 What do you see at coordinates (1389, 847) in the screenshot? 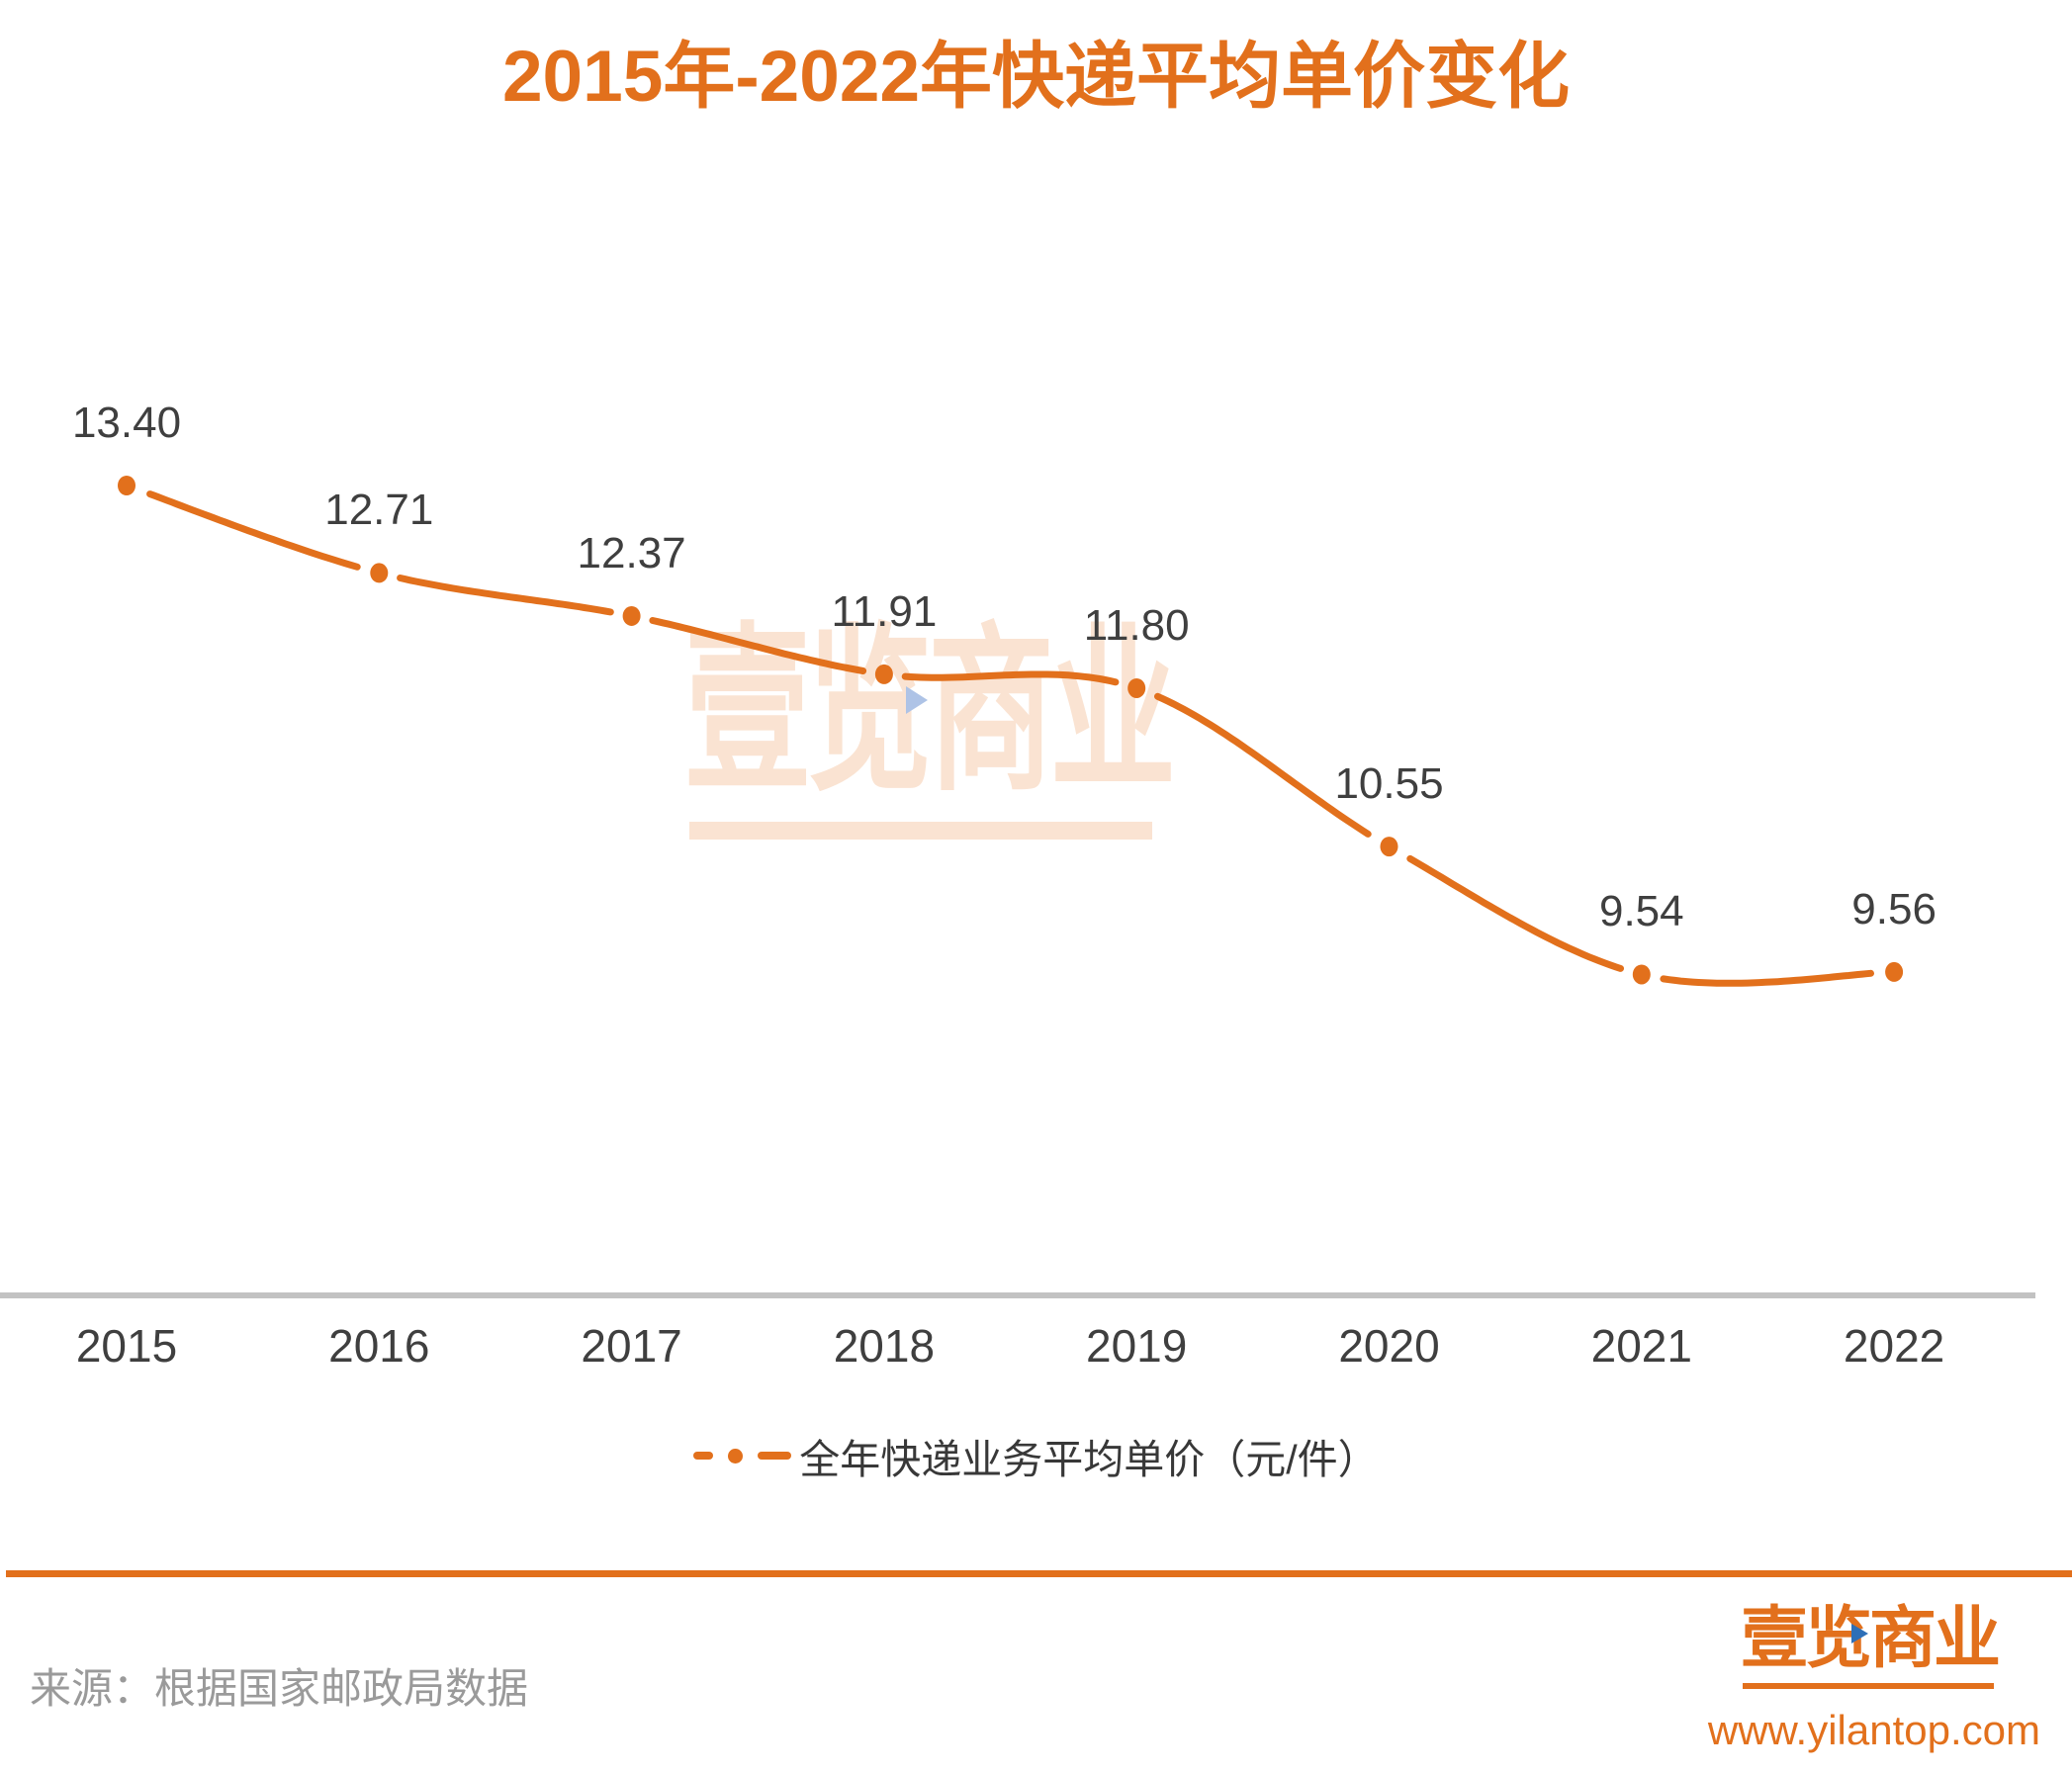
I see `data-point-2020` at bounding box center [1389, 847].